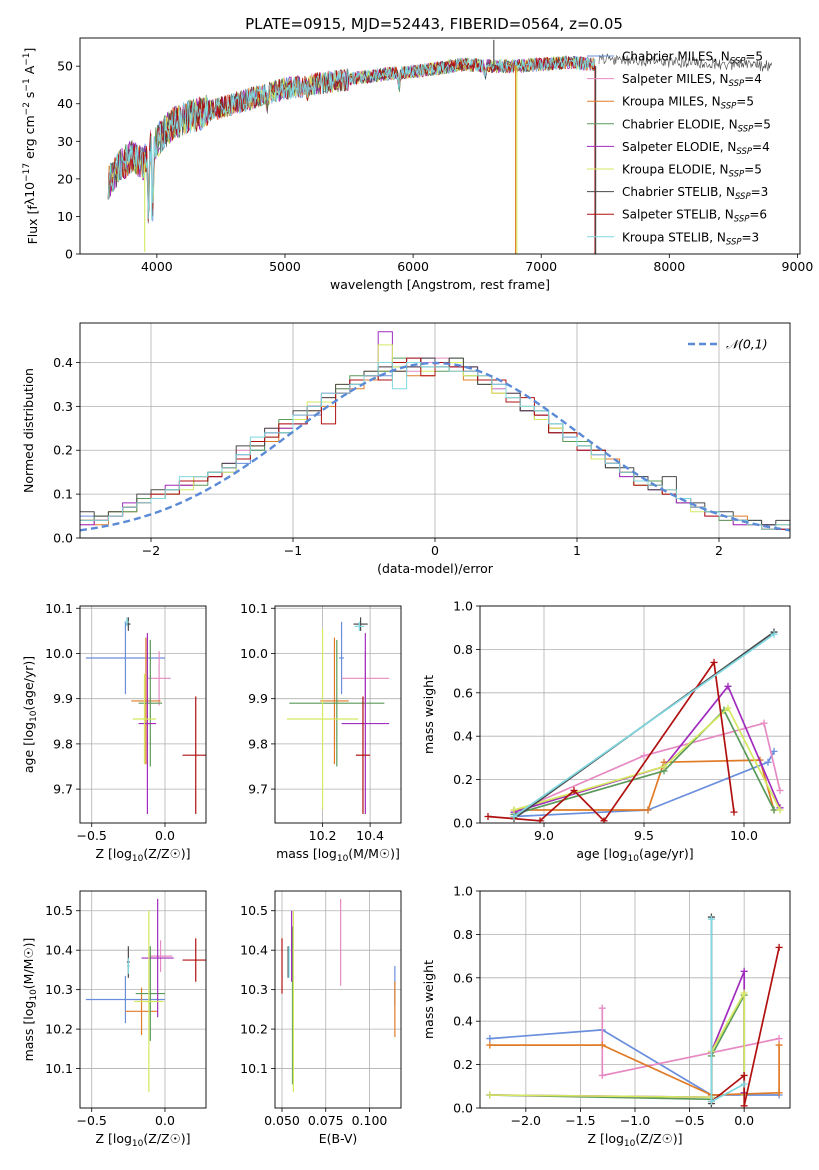 The image size is (819, 1170). I want to click on x-tick-label: 0.0, so click(165, 835).